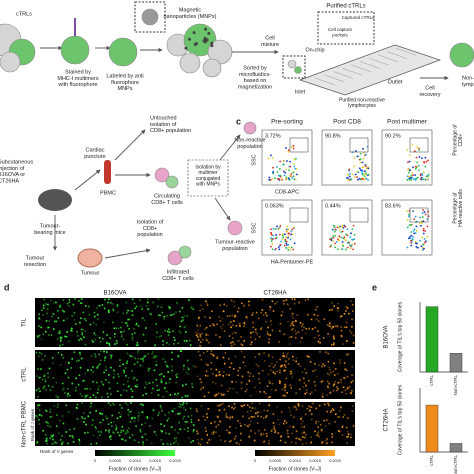 This screenshot has width=474, height=474. Describe the element at coordinates (212, 43) in the screenshot. I see `mnp` at that location.